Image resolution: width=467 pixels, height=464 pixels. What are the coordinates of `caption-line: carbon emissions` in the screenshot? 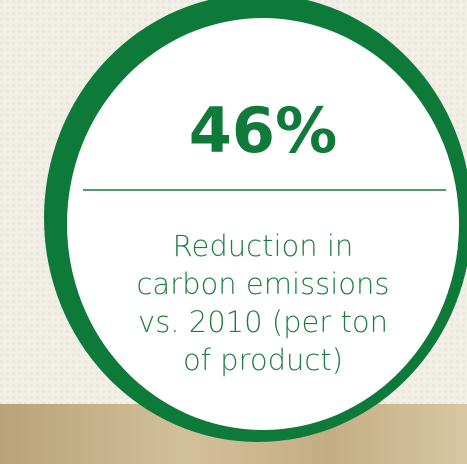 It's located at (262, 284).